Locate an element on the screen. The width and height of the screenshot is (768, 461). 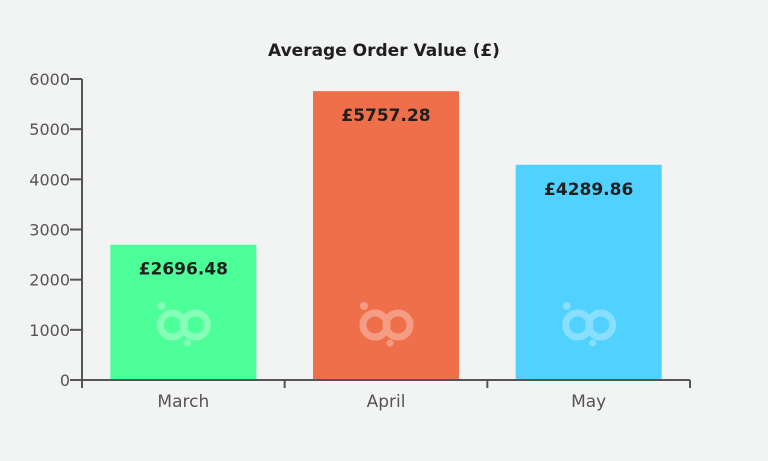
data-label: £4289.86 is located at coordinates (588, 190).